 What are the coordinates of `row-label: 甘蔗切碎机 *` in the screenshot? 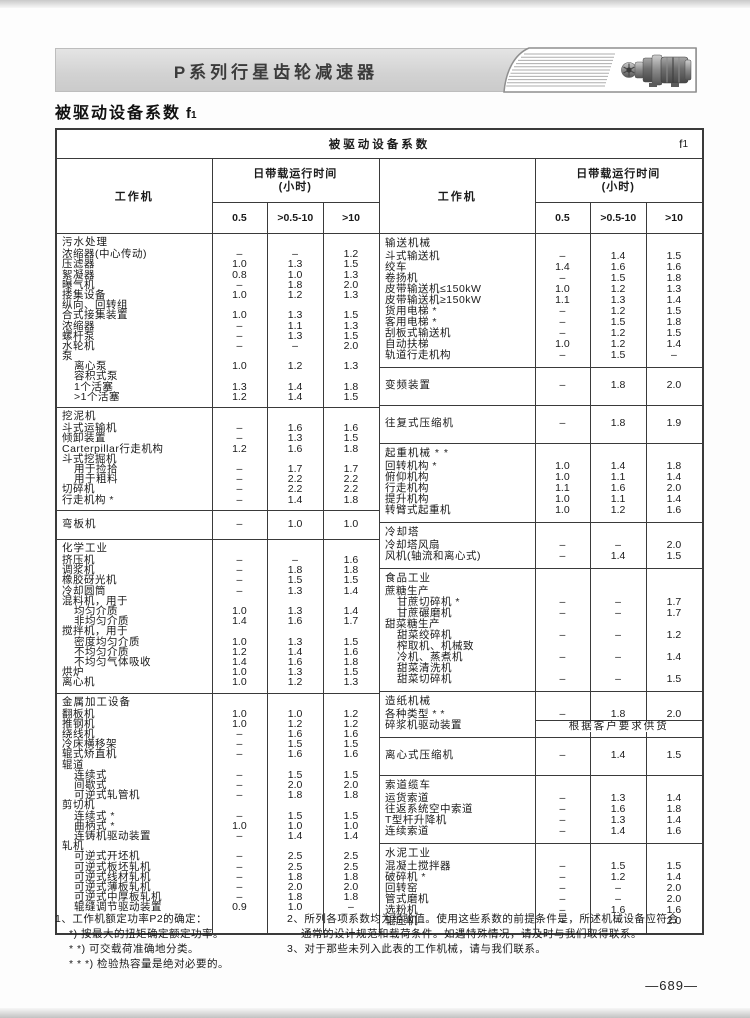 It's located at (429, 602).